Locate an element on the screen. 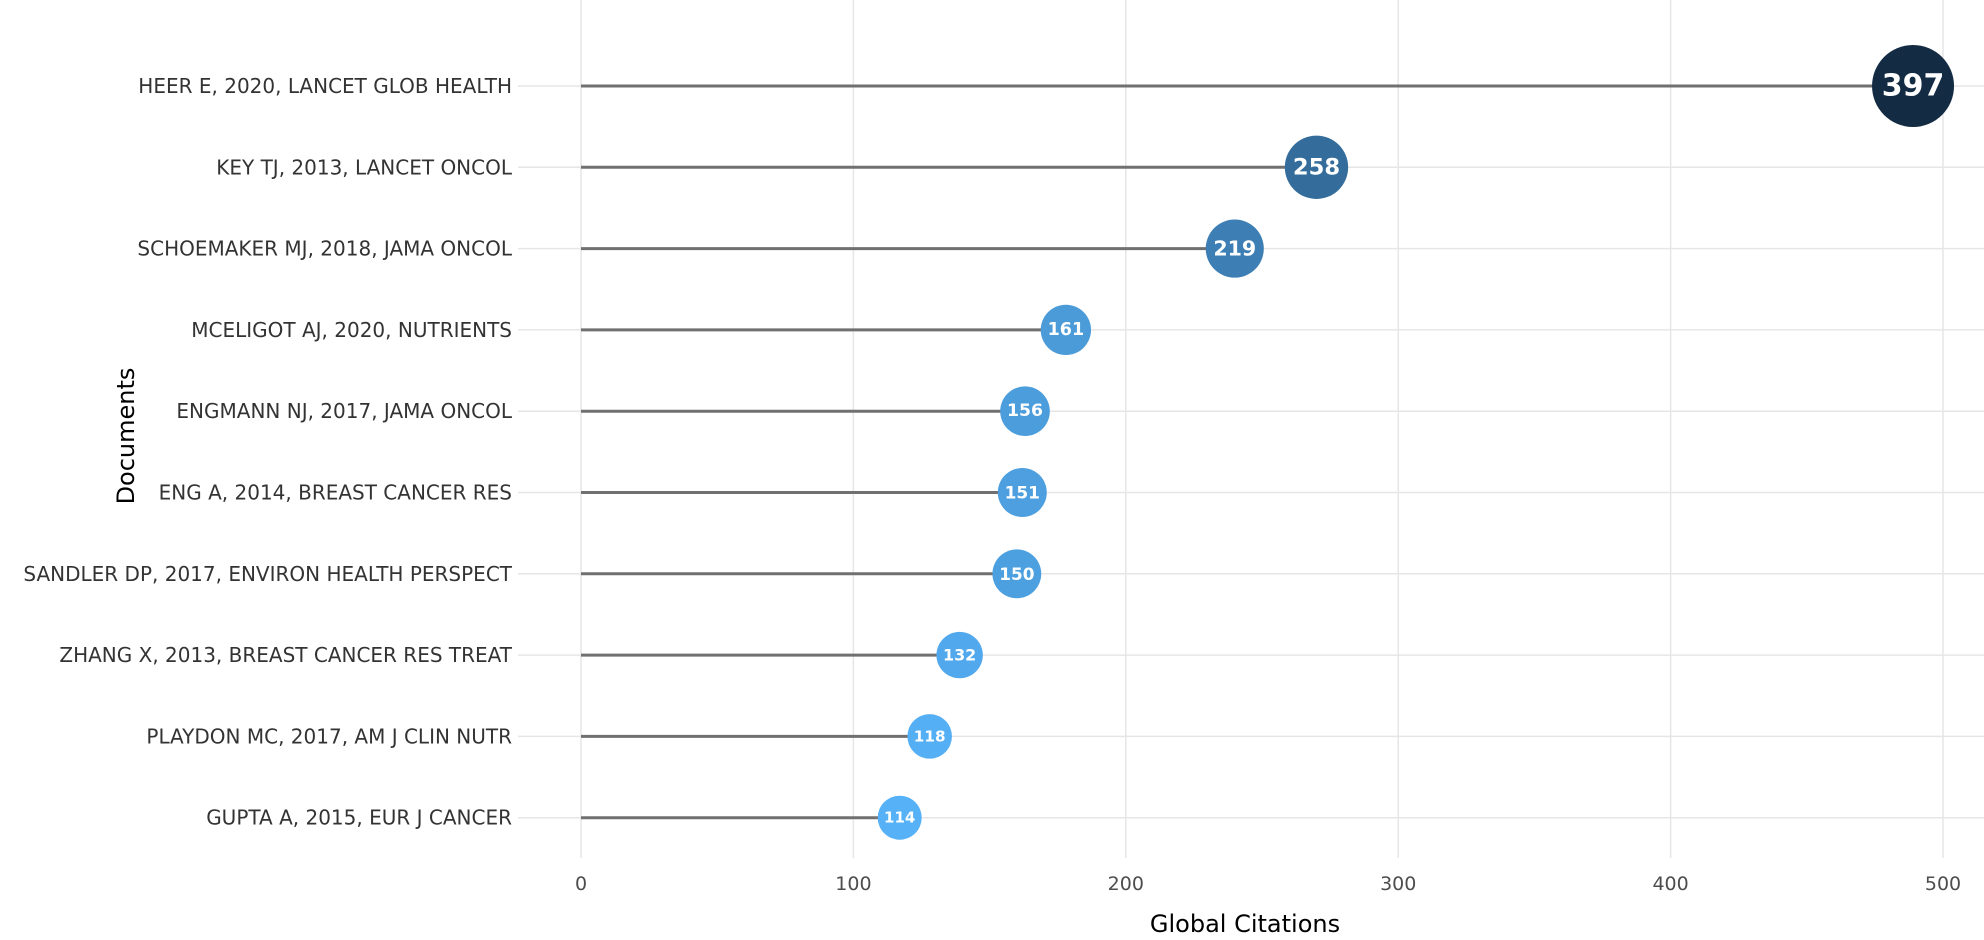 The image size is (1984, 940). data-label: 219 is located at coordinates (1234, 249).